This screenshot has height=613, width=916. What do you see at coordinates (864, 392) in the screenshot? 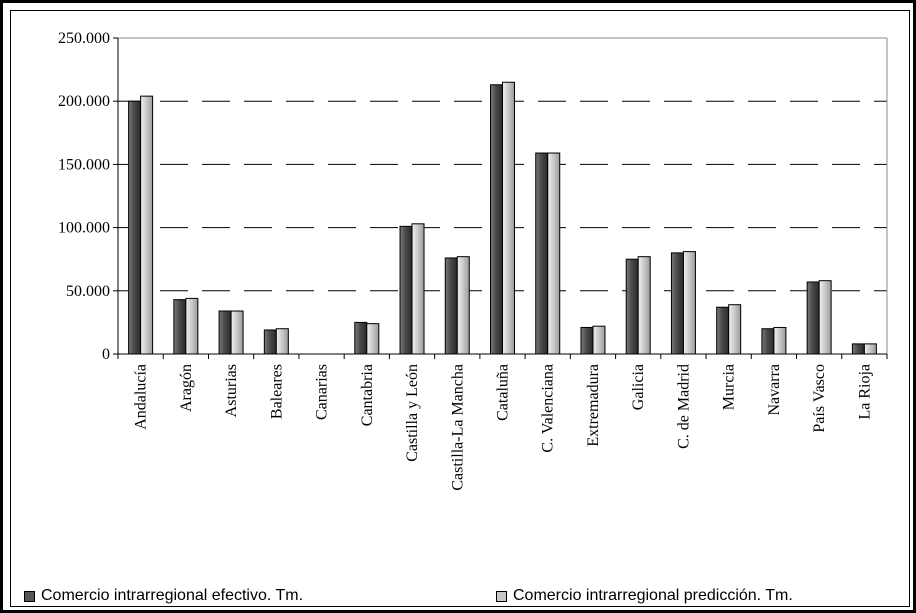
I see `category-label: La Rioja` at bounding box center [864, 392].